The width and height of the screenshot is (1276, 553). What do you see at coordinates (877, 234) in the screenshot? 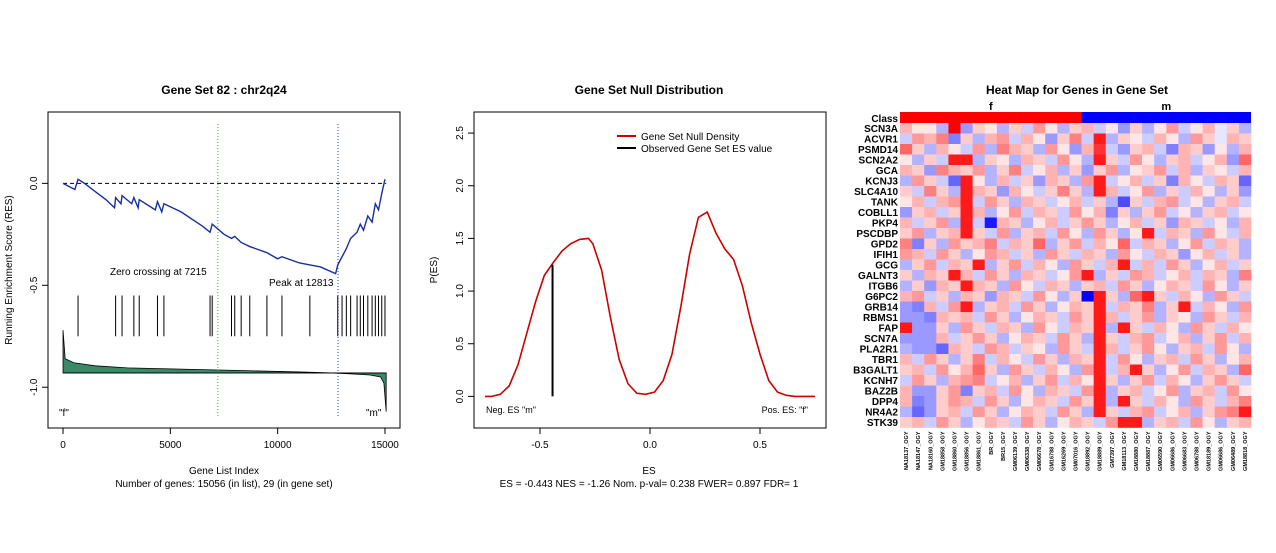
I see `gene-label: PSCDBP` at bounding box center [877, 234].